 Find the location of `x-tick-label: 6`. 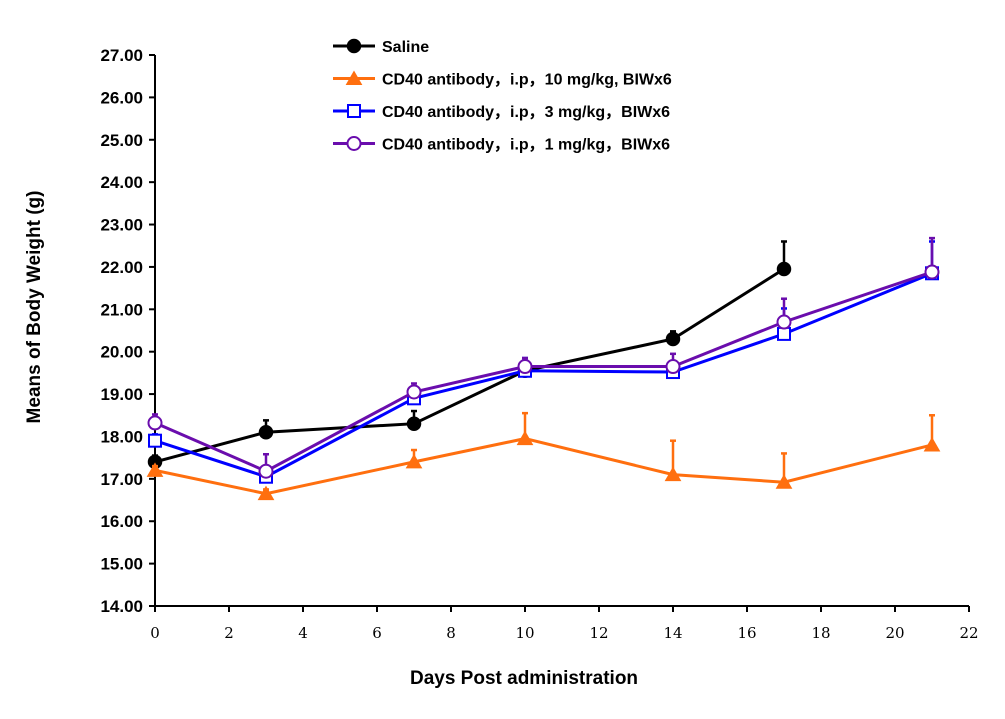

x-tick-label: 6 is located at coordinates (377, 633).